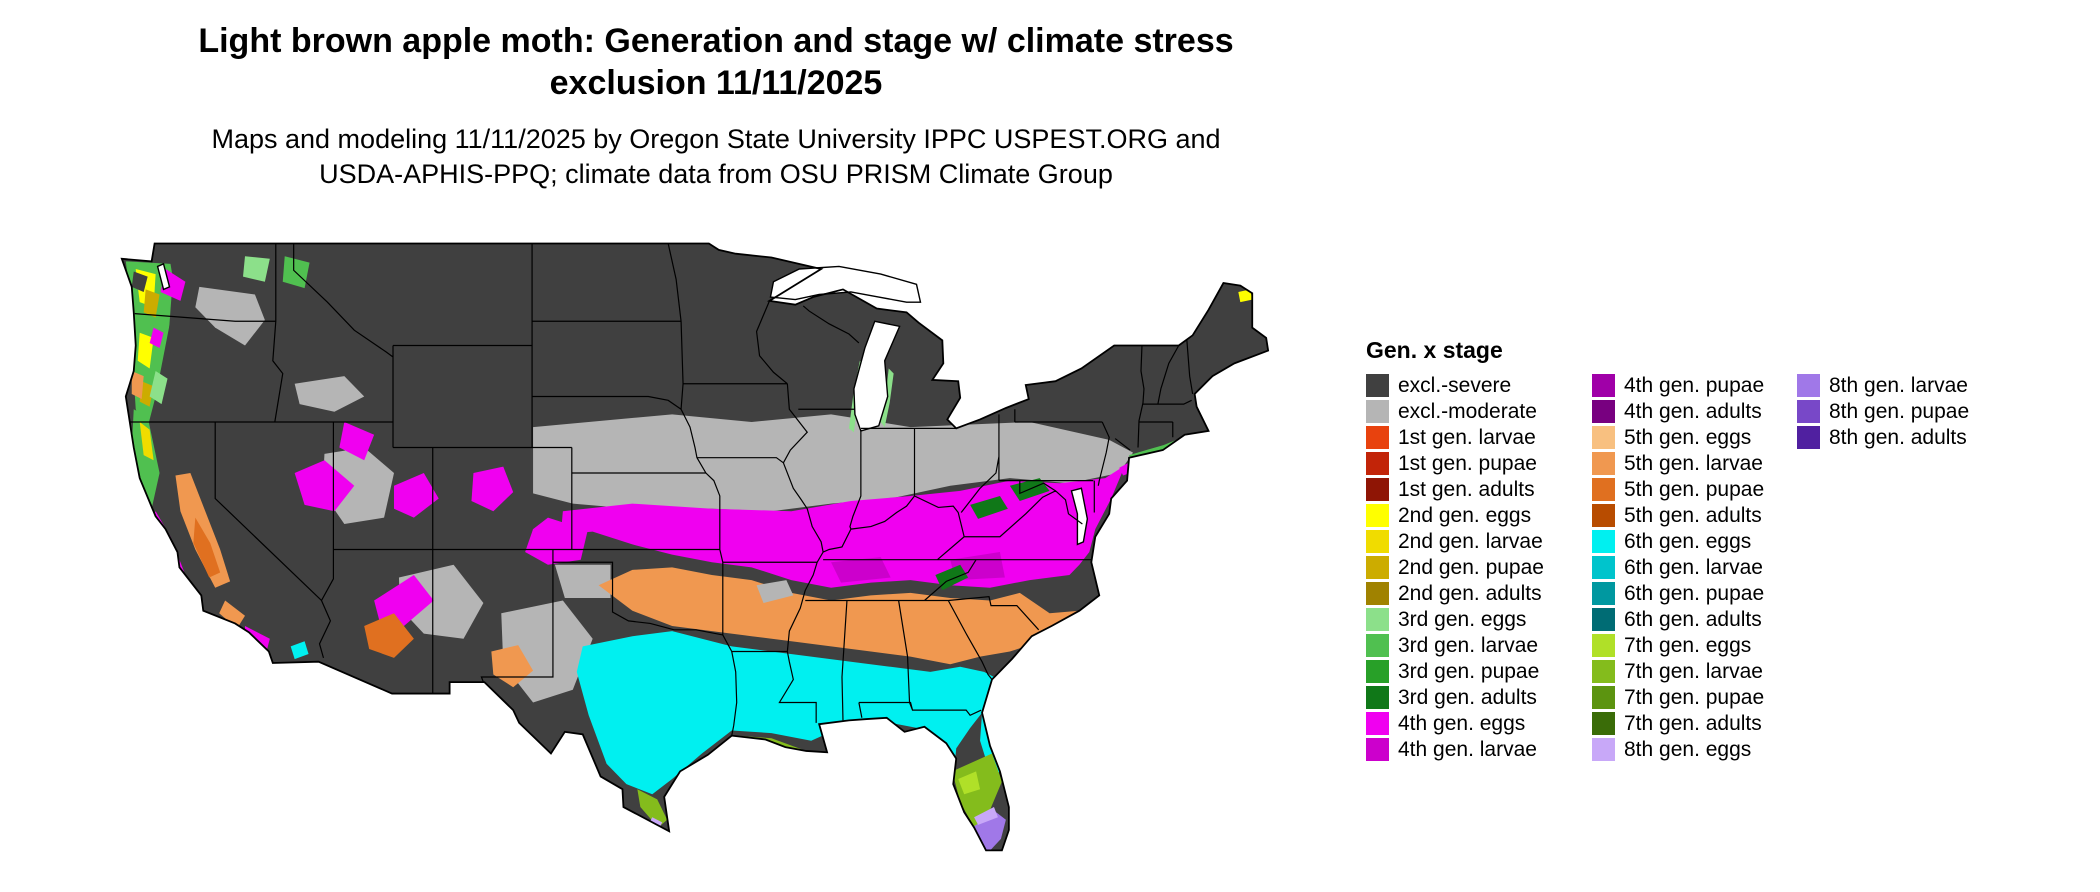 Image resolution: width=2100 pixels, height=892 pixels. I want to click on legend-item: 5th gen. pupae, so click(1694, 489).